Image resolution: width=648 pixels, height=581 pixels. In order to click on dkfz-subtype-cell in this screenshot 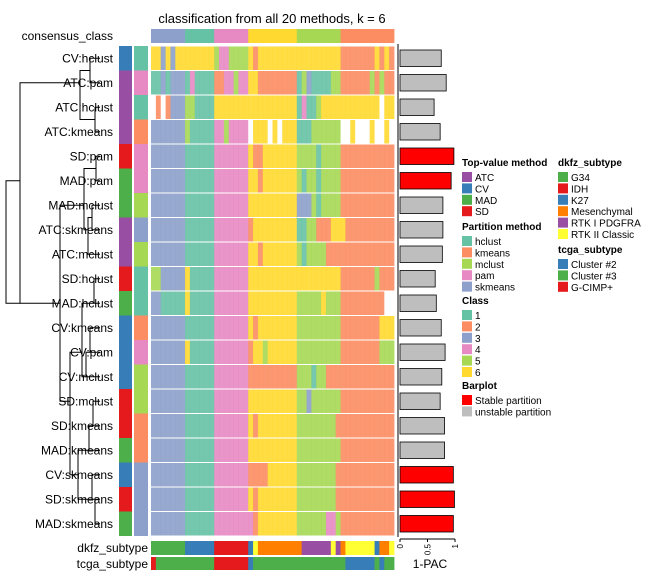, I will do `click(246, 548)`.